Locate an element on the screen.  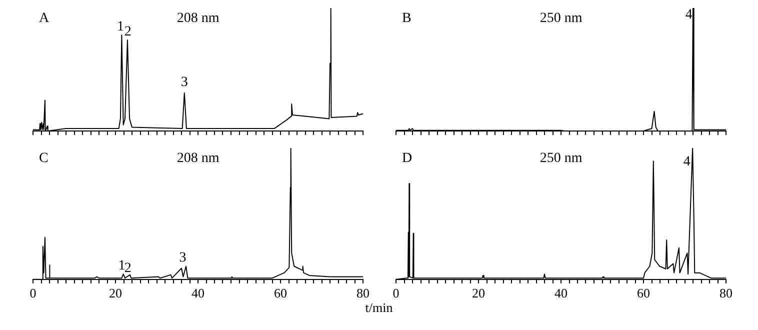
x-axis-title: t/min is located at coordinates (379, 308).